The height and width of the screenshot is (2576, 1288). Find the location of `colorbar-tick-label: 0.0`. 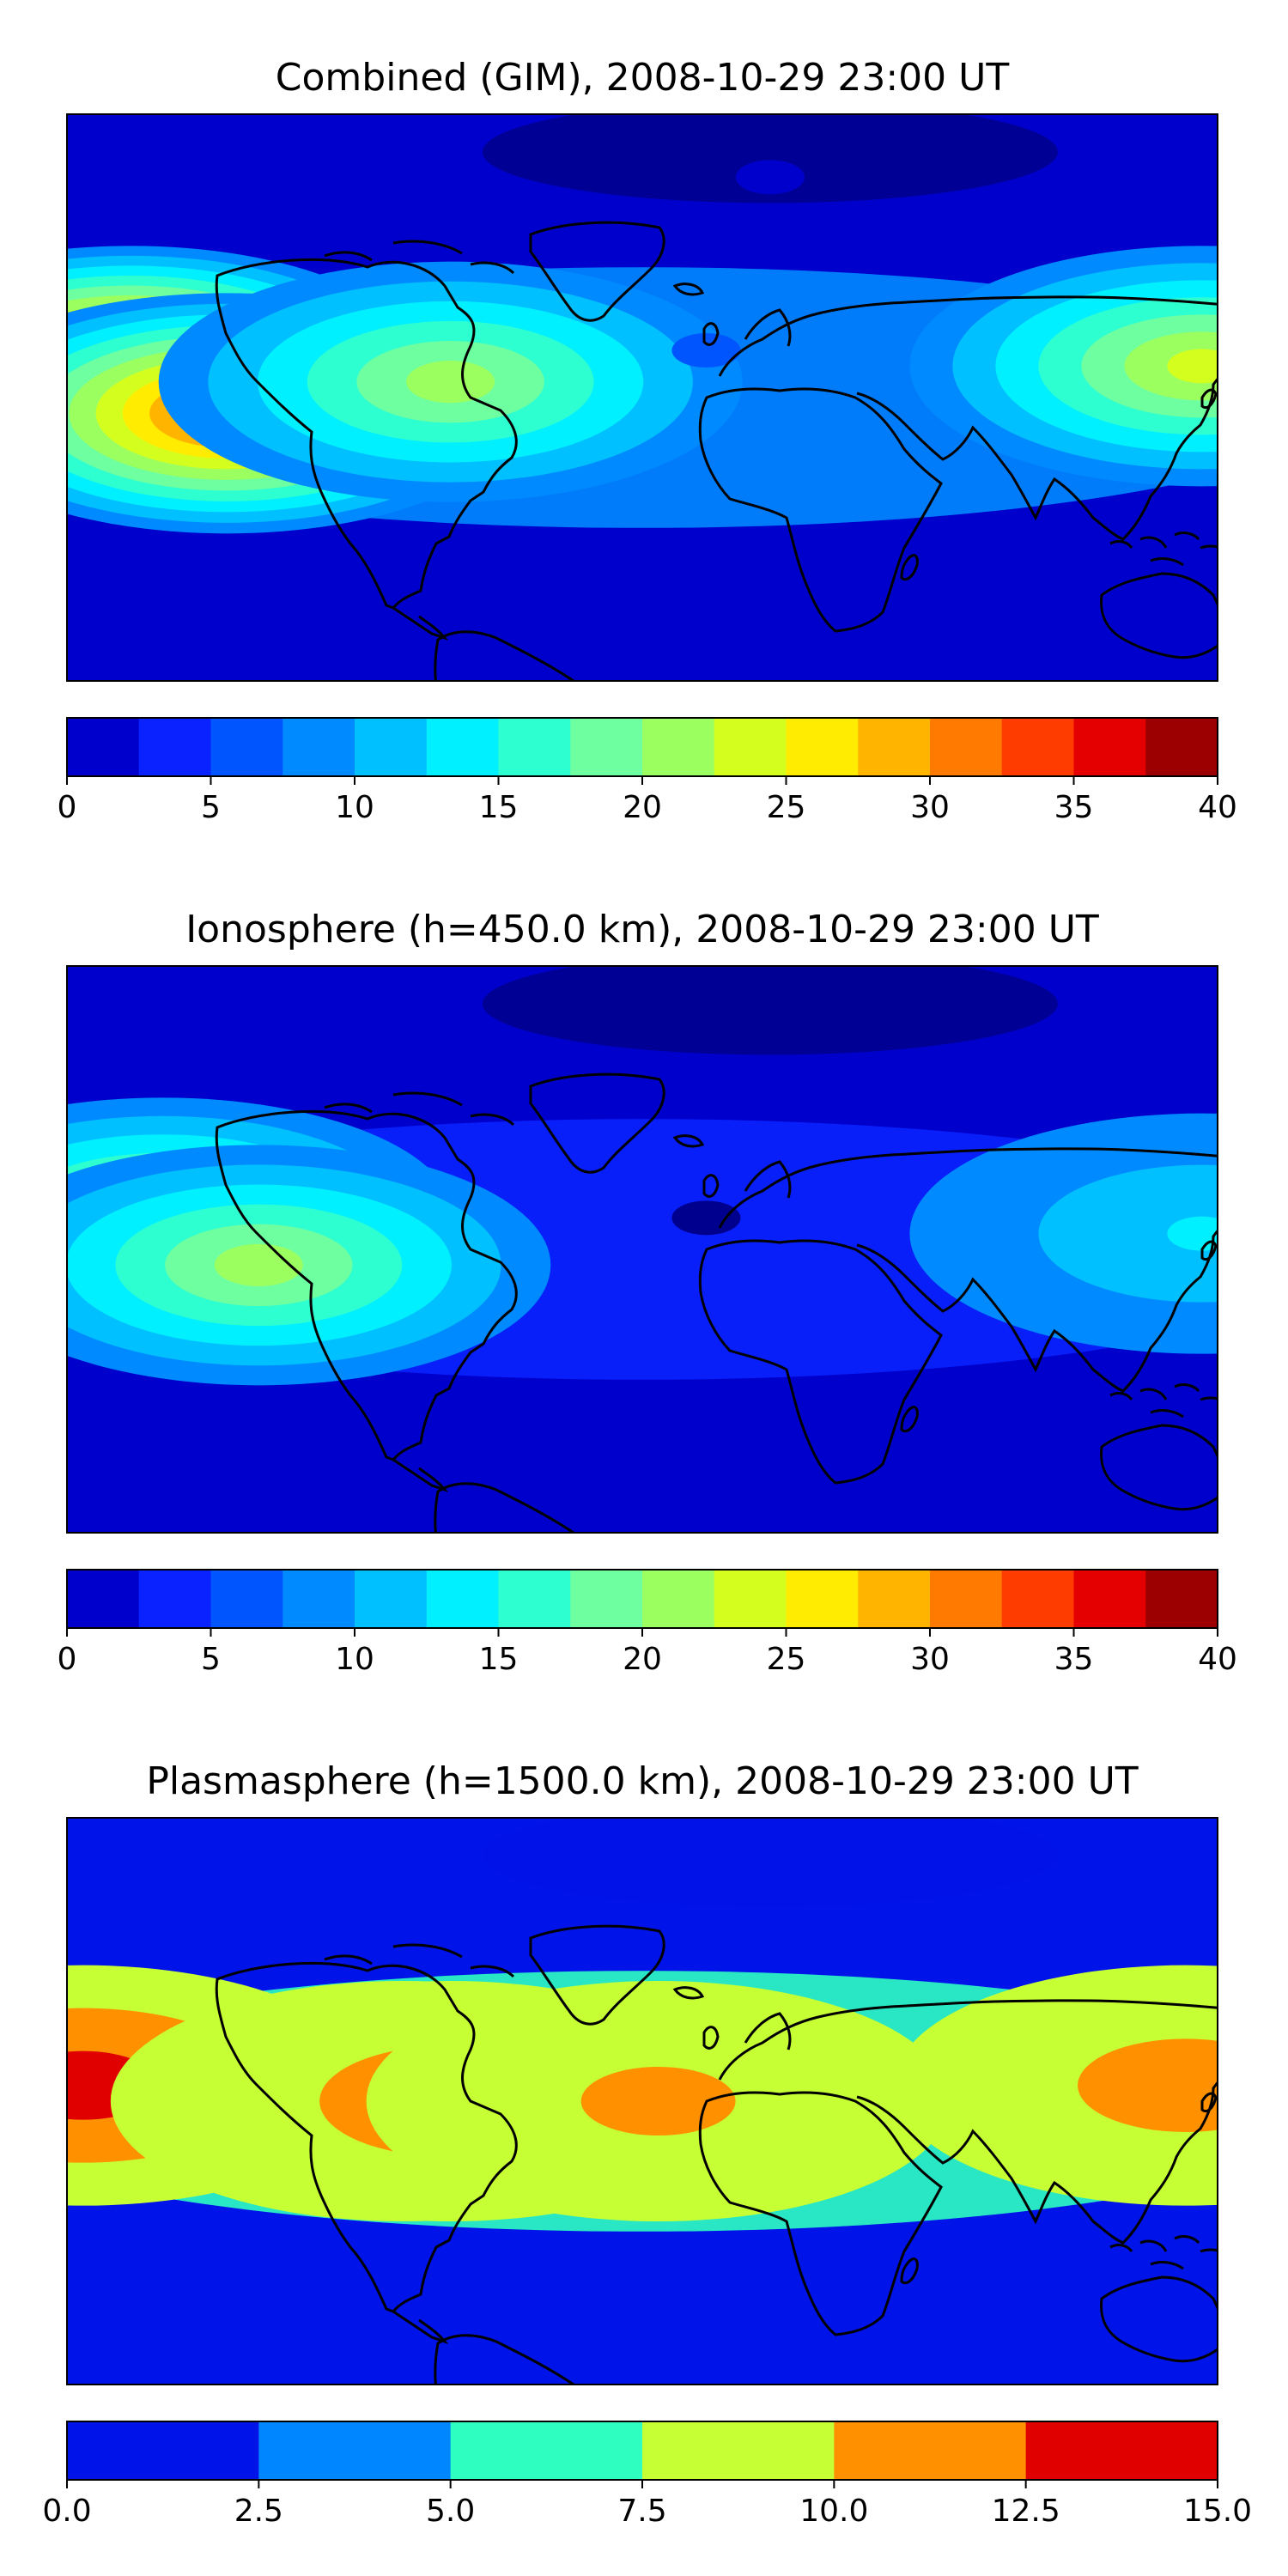

colorbar-tick-label: 0.0 is located at coordinates (66, 2511).